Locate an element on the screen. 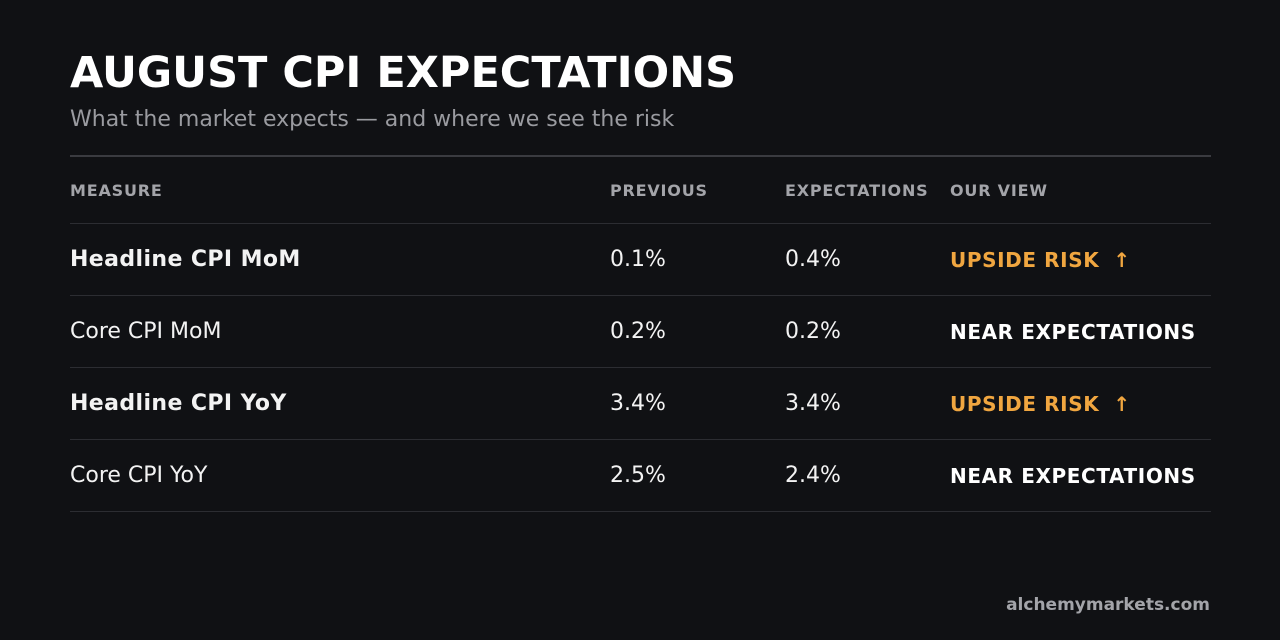 This screenshot has width=1280, height=640. column-header-previous: PREVIOUS is located at coordinates (659, 190).